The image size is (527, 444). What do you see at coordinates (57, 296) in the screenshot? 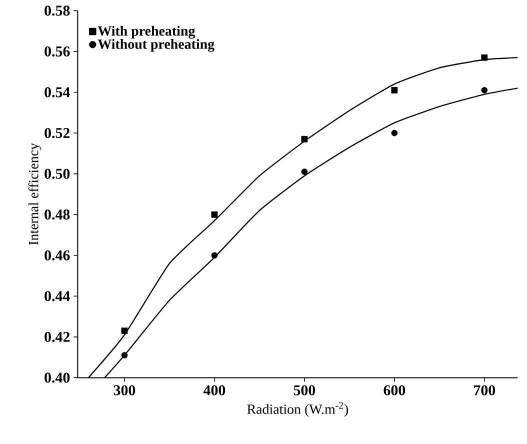
I see `y-tick-label: 0.44` at bounding box center [57, 296].